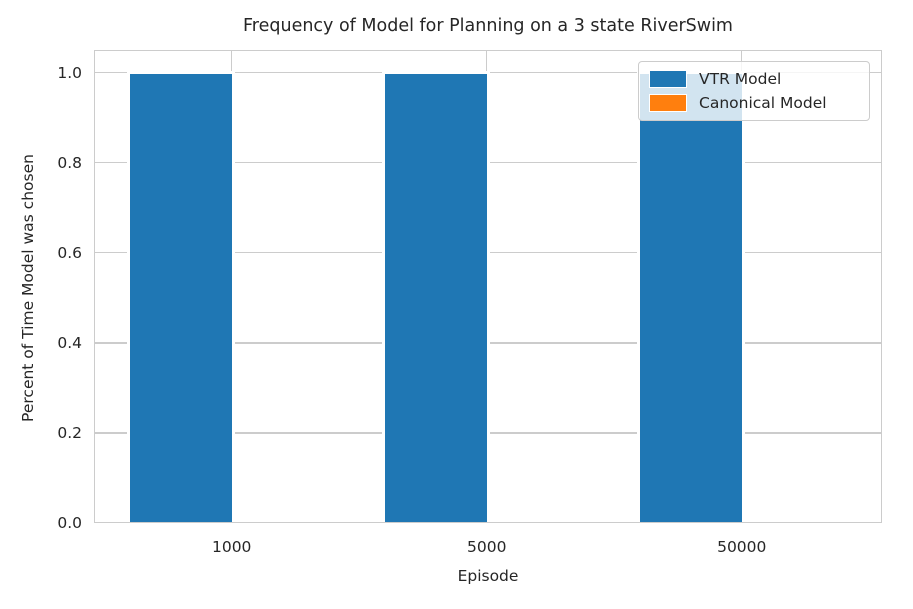 The height and width of the screenshot is (609, 913). What do you see at coordinates (231, 547) in the screenshot?
I see `x-tick-label: 1000` at bounding box center [231, 547].